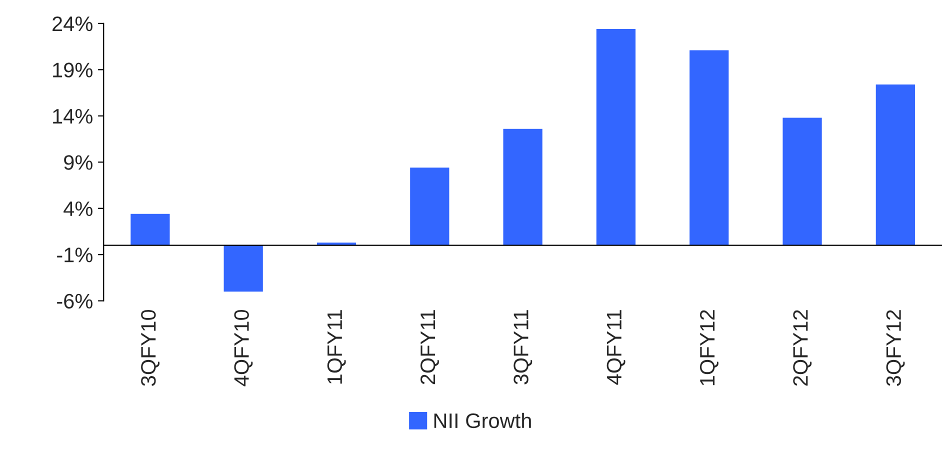 This screenshot has height=451, width=942. I want to click on y-tick-label: -6%, so click(74, 301).